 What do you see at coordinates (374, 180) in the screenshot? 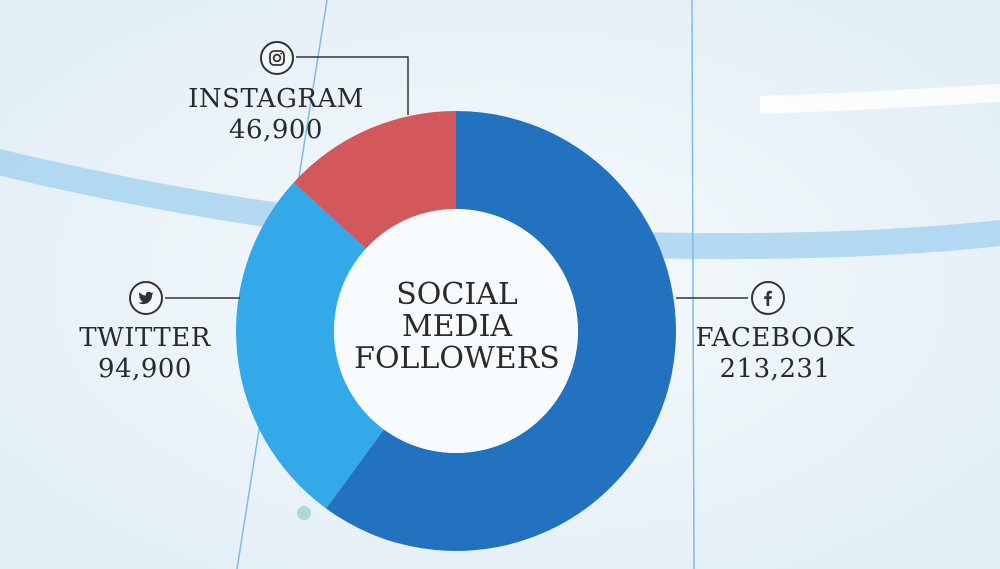
I see `donut-slice-instagram` at bounding box center [374, 180].